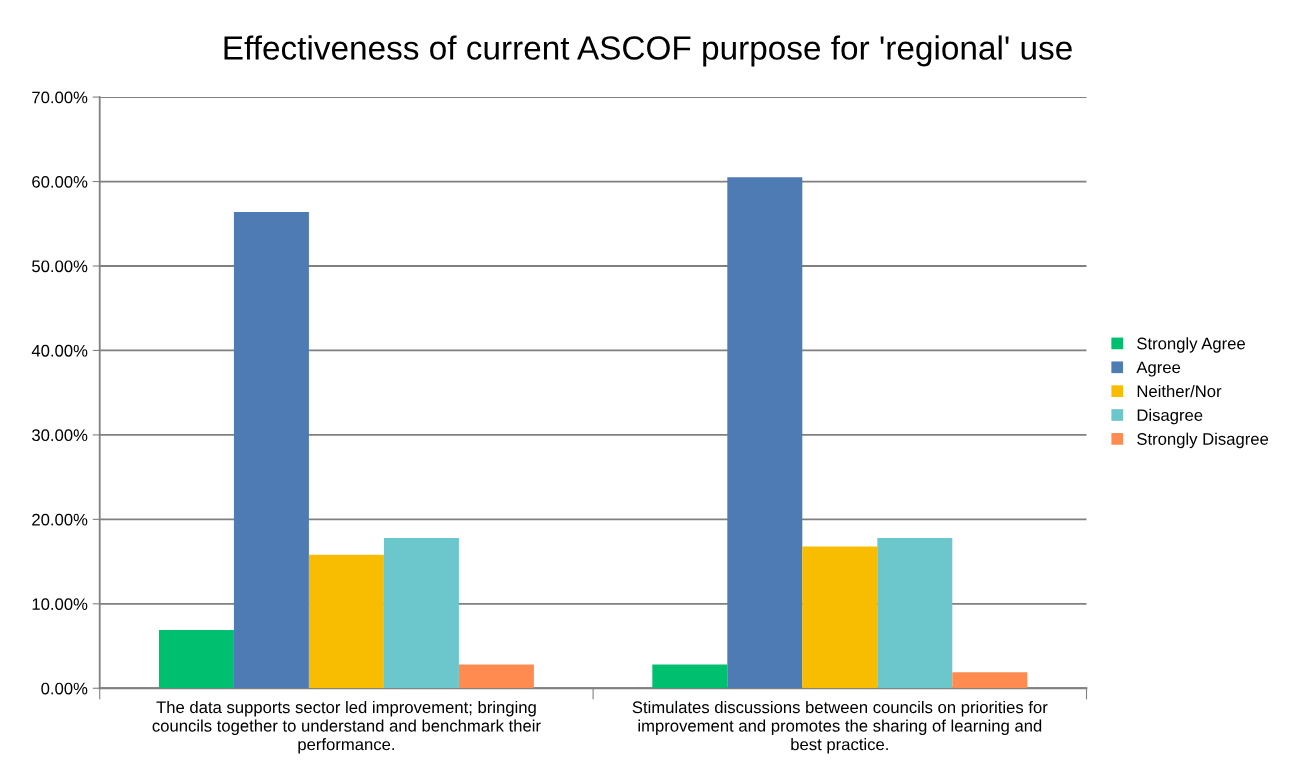  What do you see at coordinates (840, 727) in the screenshot?
I see `x-tick-label: Stimulates discussions between councils on priorities for improvement and promotes the sharing of learning and best practice.` at bounding box center [840, 727].